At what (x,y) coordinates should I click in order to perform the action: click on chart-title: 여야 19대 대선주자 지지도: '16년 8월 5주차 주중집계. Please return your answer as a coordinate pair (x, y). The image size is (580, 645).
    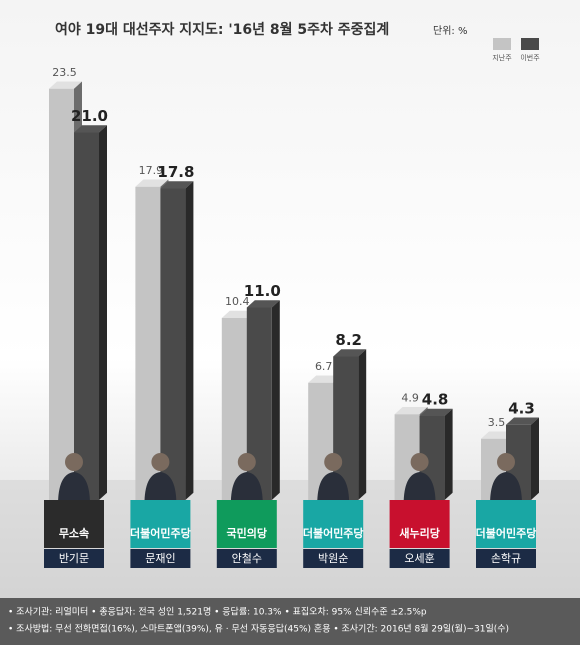
    Looking at the image, I should click on (222, 29).